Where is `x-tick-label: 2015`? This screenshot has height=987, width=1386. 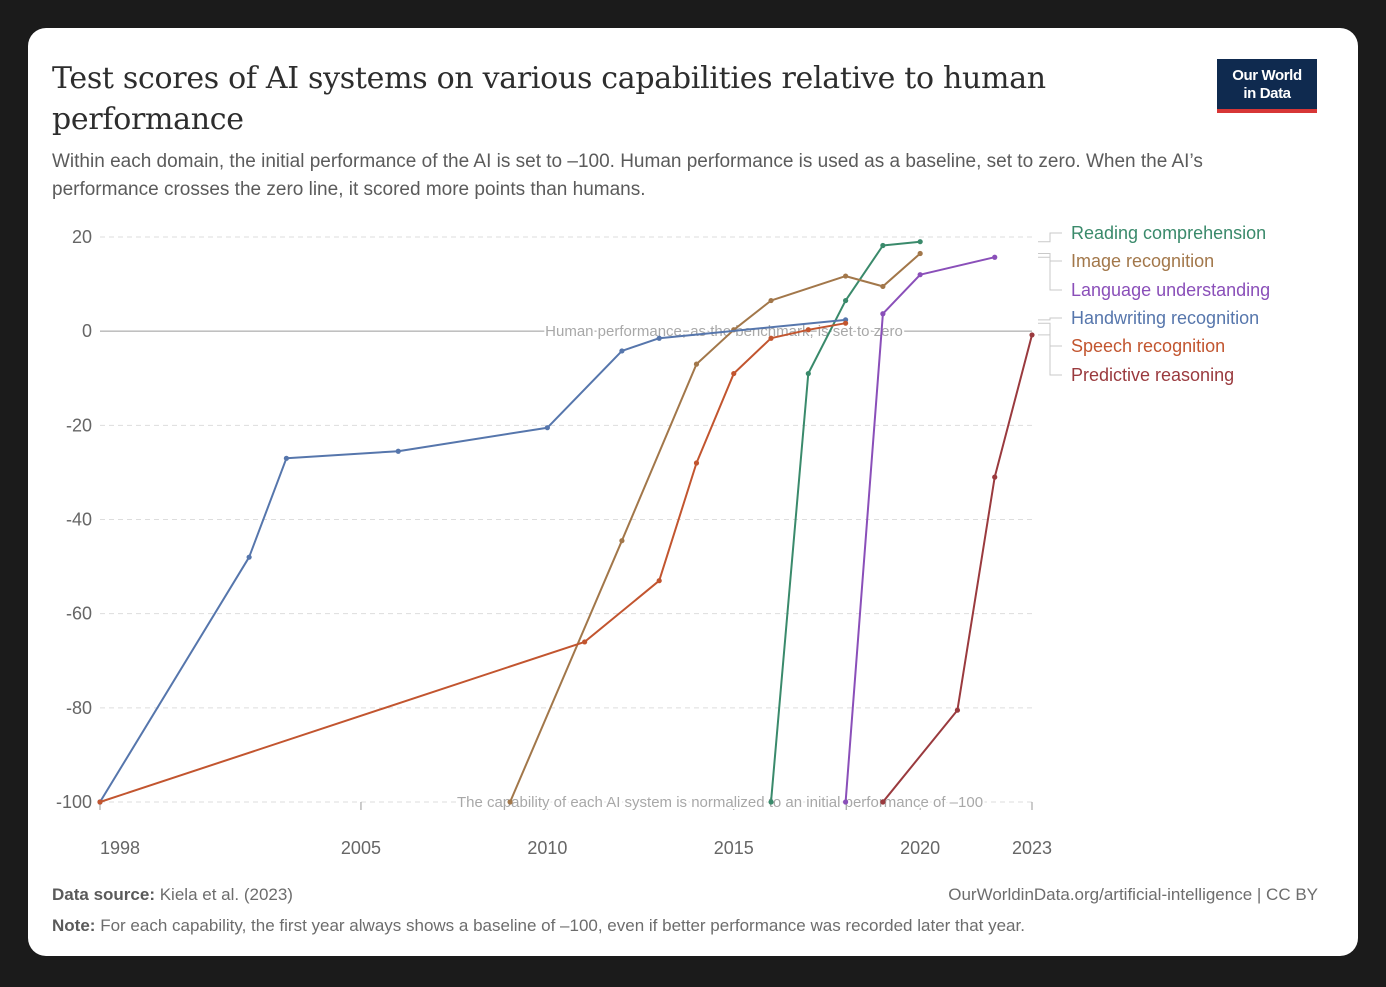
x-tick-label: 2015 is located at coordinates (734, 848).